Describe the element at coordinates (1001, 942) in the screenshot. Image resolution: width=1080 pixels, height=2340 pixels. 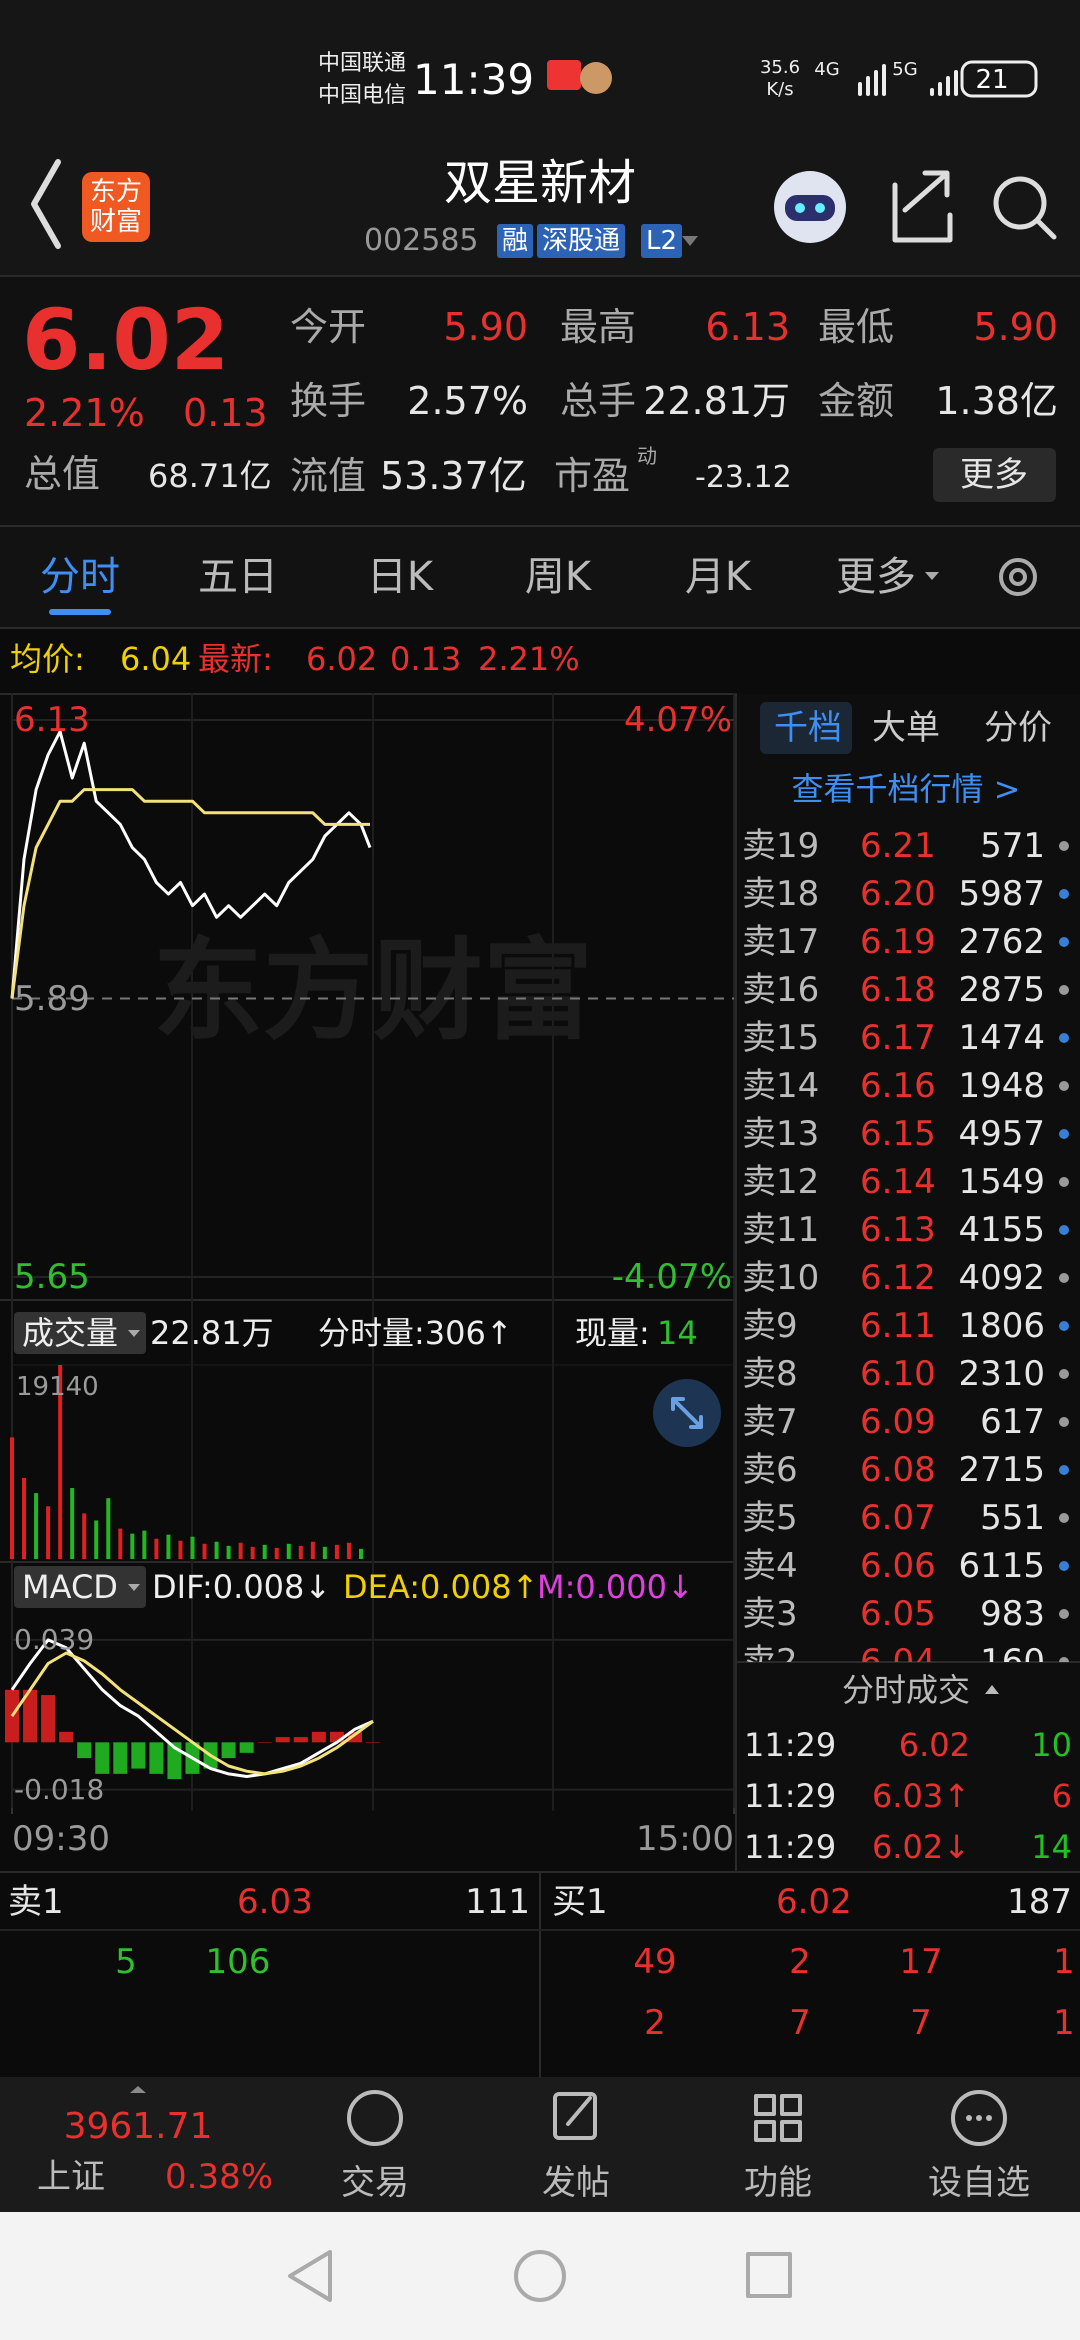
I see `book-volume: 2762` at that location.